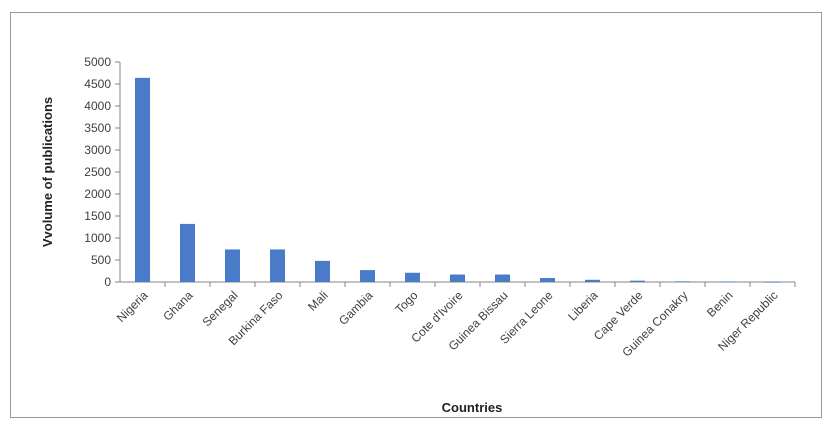 Image resolution: width=830 pixels, height=422 pixels. What do you see at coordinates (178, 306) in the screenshot?
I see `x-tick-label: Ghana` at bounding box center [178, 306].